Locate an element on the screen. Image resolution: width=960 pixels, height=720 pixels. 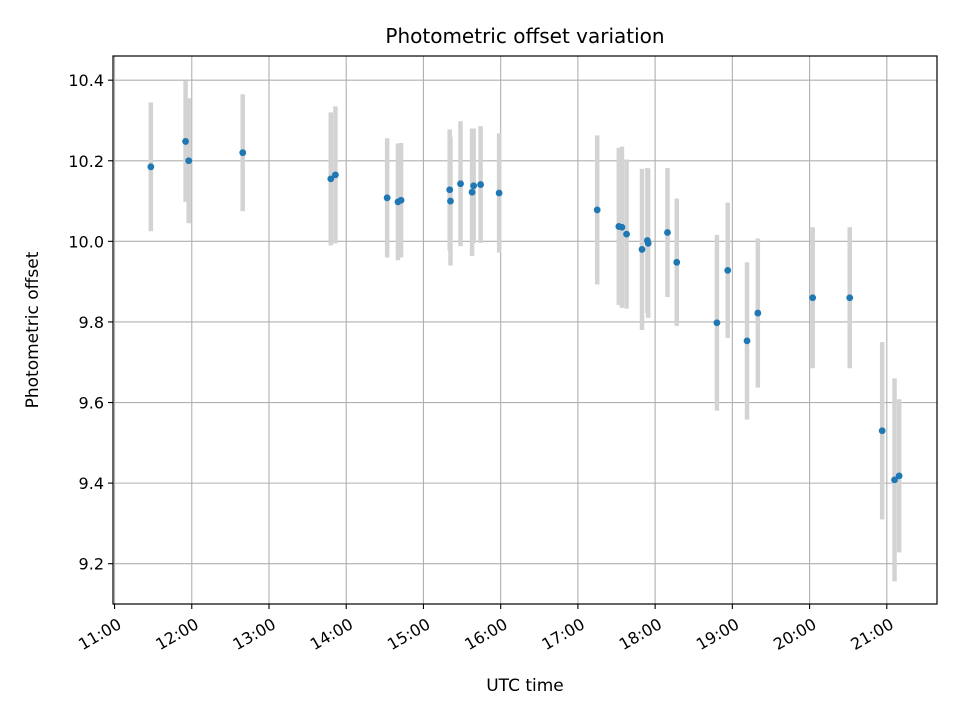
chart-title: Photometric offset variation is located at coordinates (524, 36).